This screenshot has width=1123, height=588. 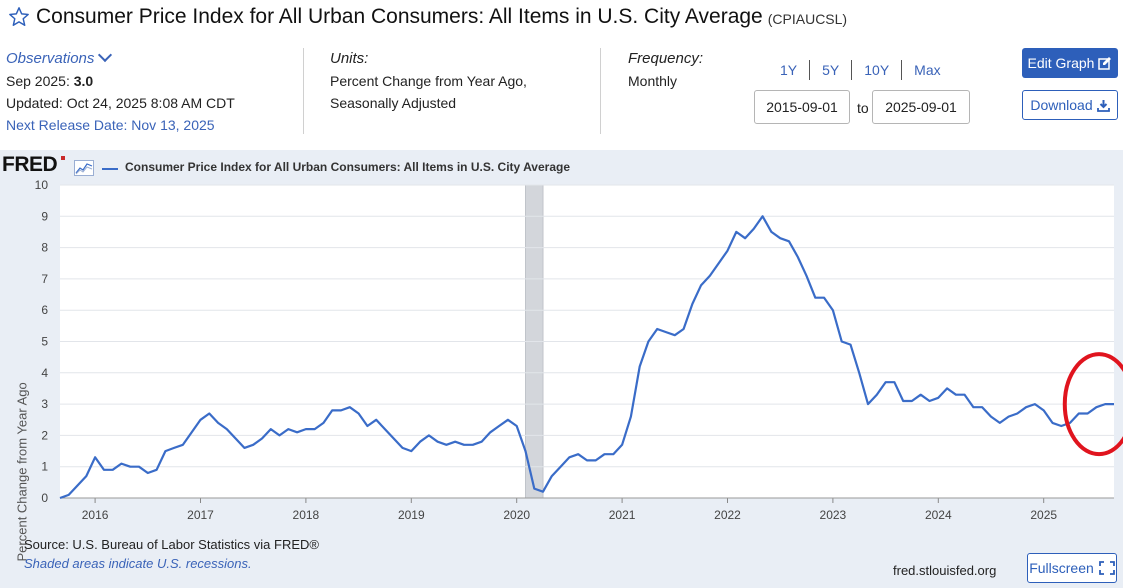 I want to click on x-tick-label: 2021, so click(x=622, y=515).